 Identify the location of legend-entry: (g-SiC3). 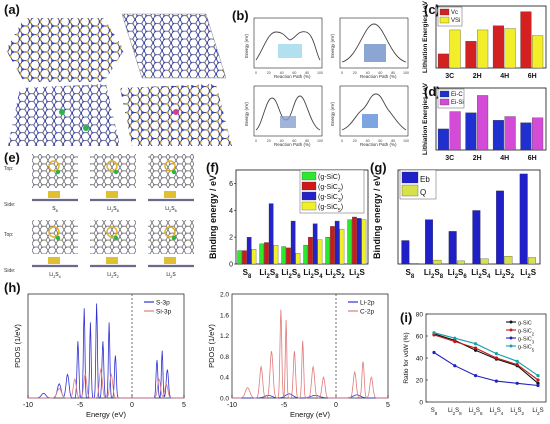
(330, 199).